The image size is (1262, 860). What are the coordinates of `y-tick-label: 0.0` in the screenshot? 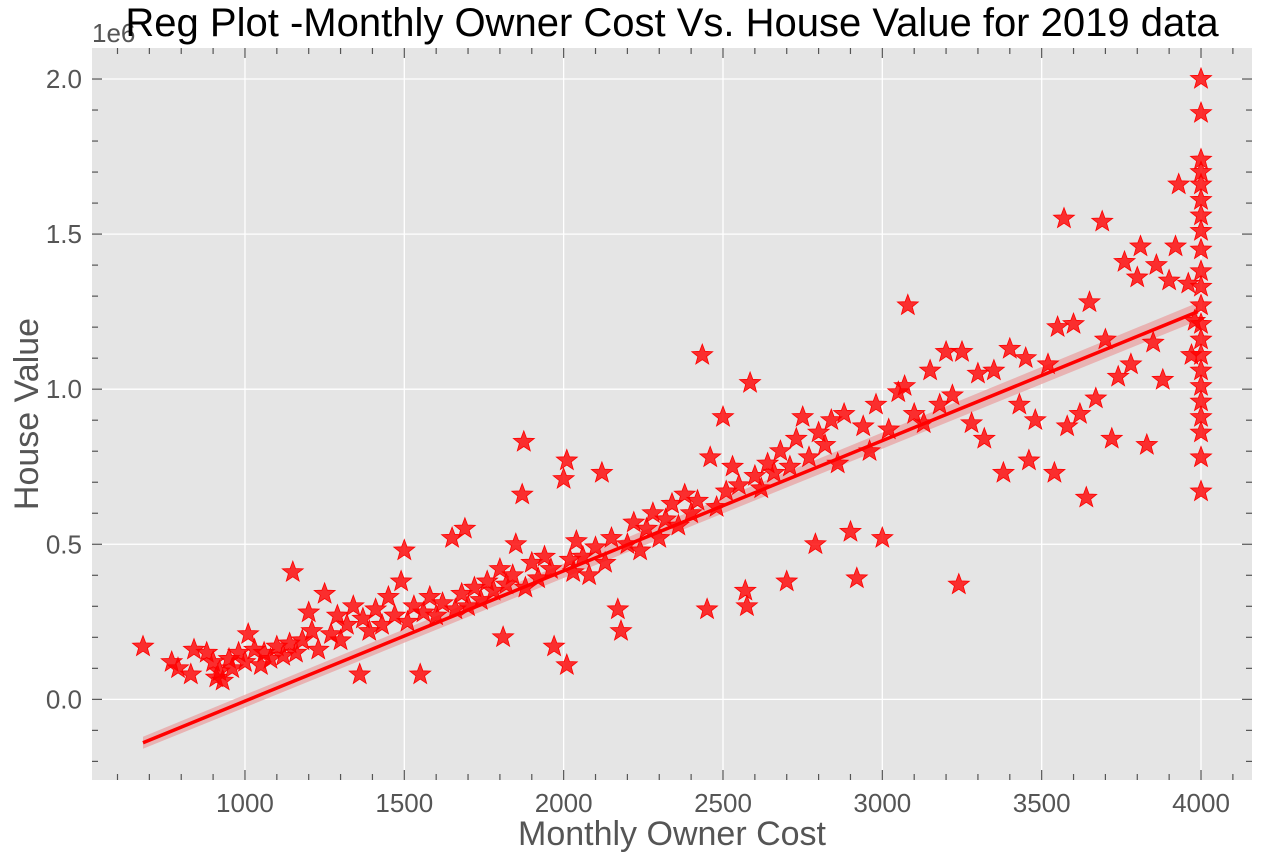 It's located at (64, 699).